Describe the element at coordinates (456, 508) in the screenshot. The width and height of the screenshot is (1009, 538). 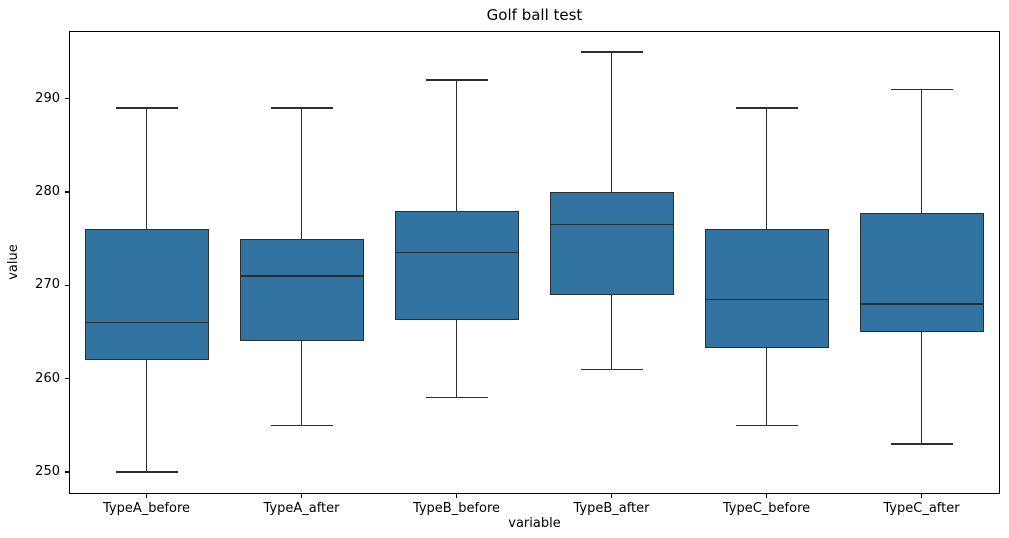
I see `x-tick-label: TypeB_before` at that location.